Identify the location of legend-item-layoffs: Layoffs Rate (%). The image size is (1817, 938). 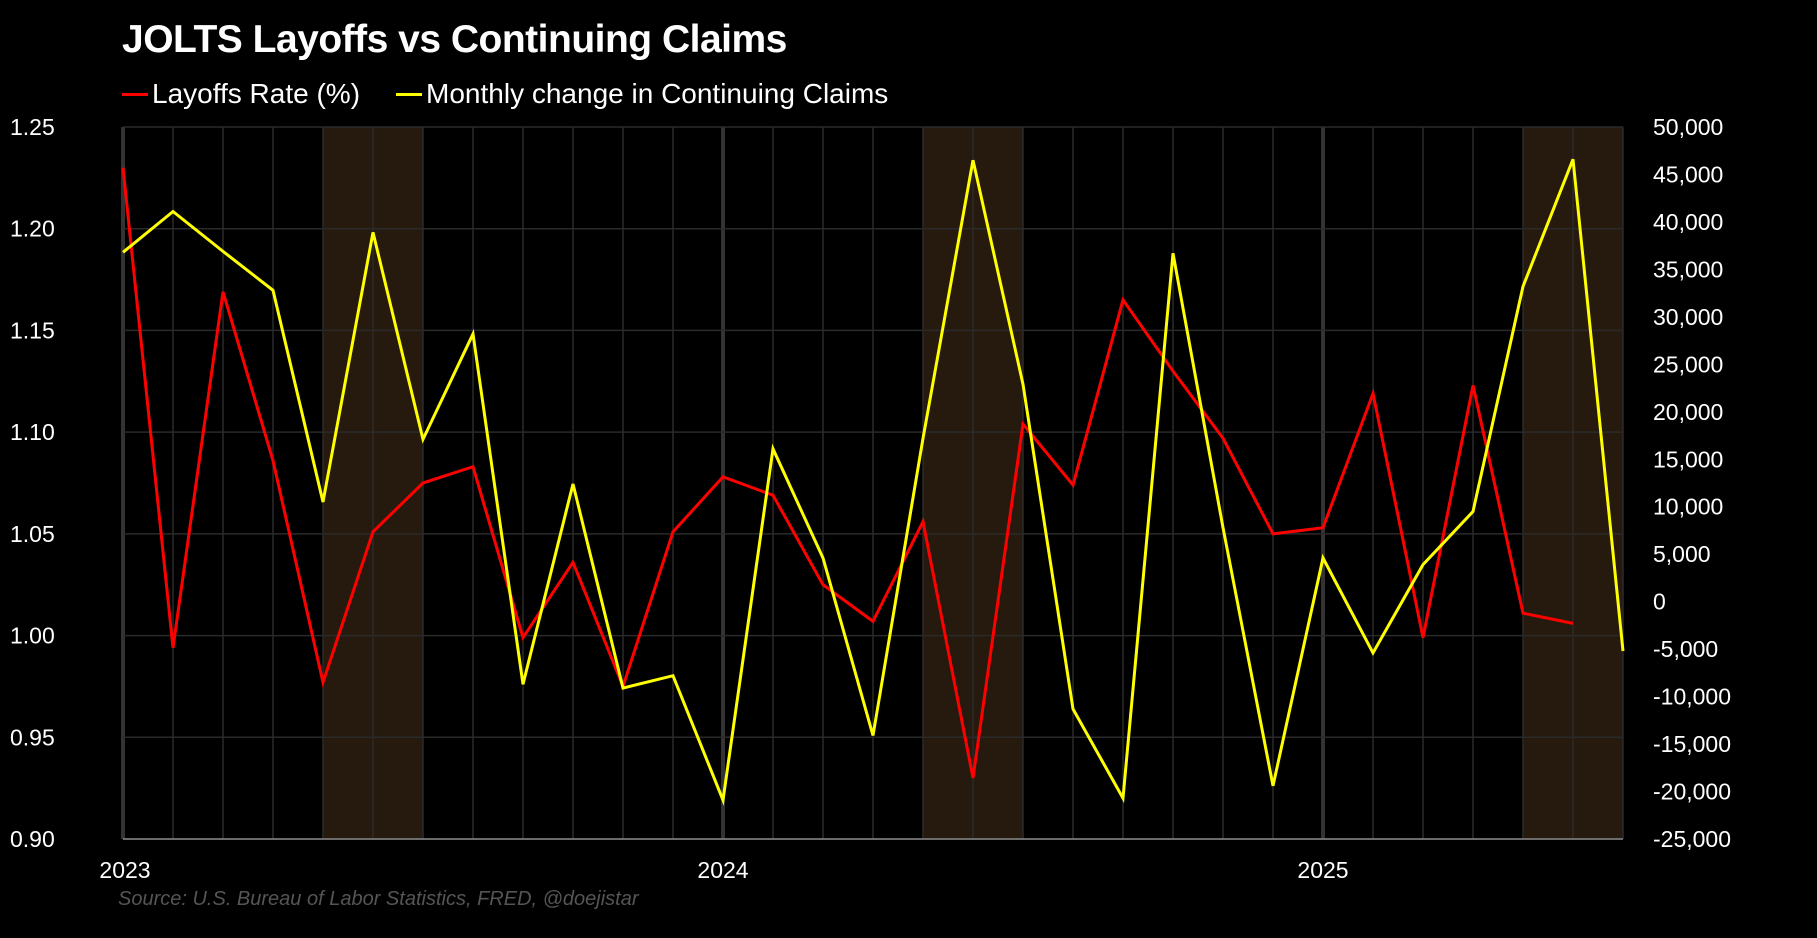
(241, 94).